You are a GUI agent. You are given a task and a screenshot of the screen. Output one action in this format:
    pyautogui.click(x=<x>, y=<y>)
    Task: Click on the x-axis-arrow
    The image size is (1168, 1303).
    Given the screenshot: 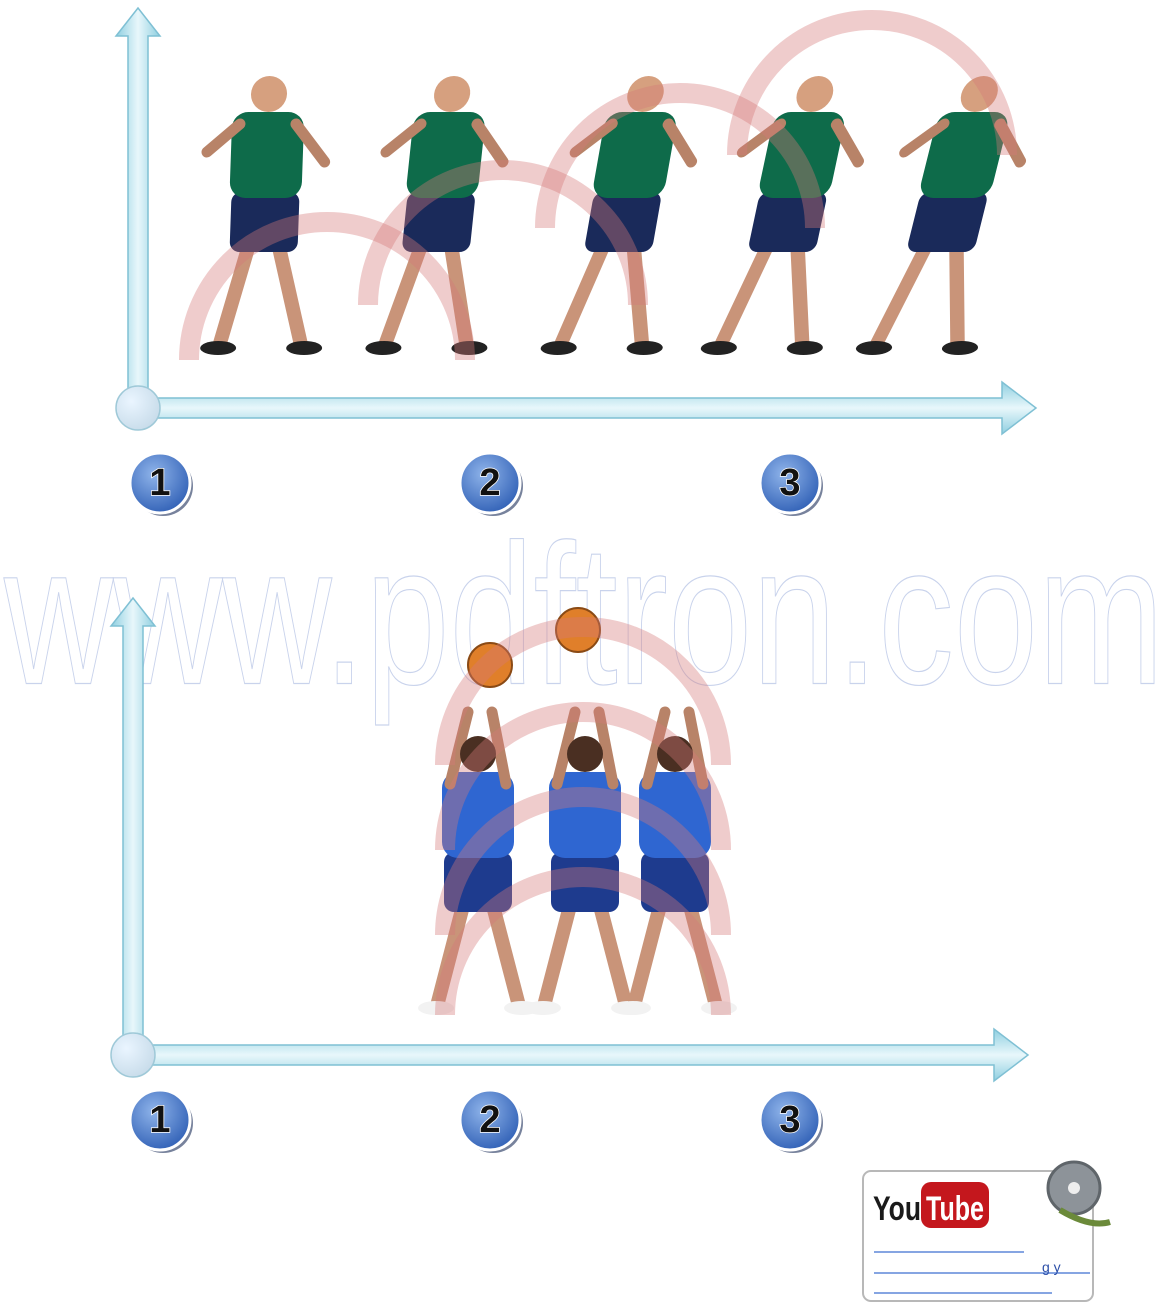 What is the action you would take?
    pyautogui.click(x=581, y=1055)
    